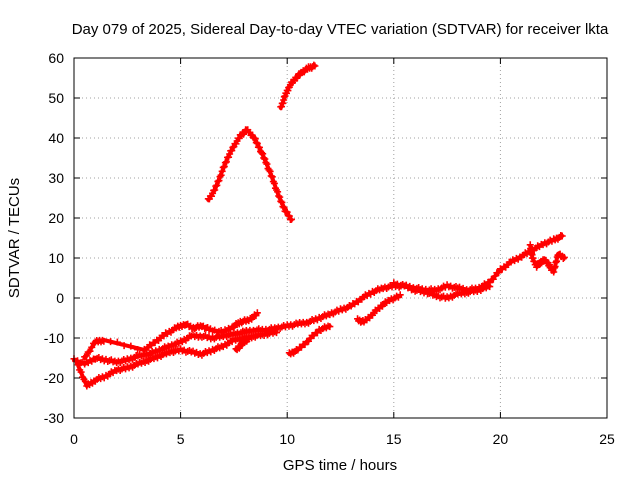  I want to click on y-tick-label: 30, so click(56, 178).